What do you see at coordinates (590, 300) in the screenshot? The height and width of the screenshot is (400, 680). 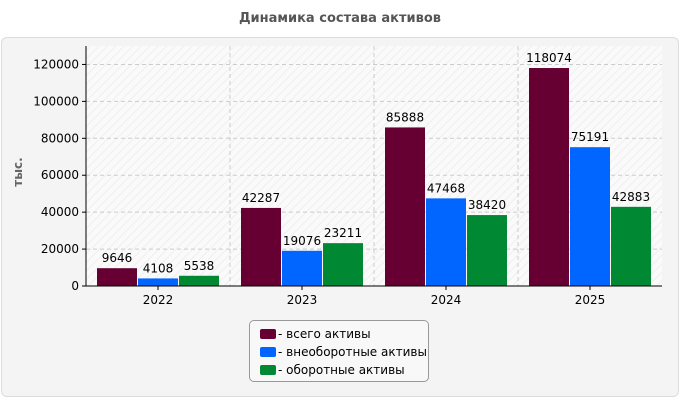 I see `x-tick-label: 2025` at bounding box center [590, 300].